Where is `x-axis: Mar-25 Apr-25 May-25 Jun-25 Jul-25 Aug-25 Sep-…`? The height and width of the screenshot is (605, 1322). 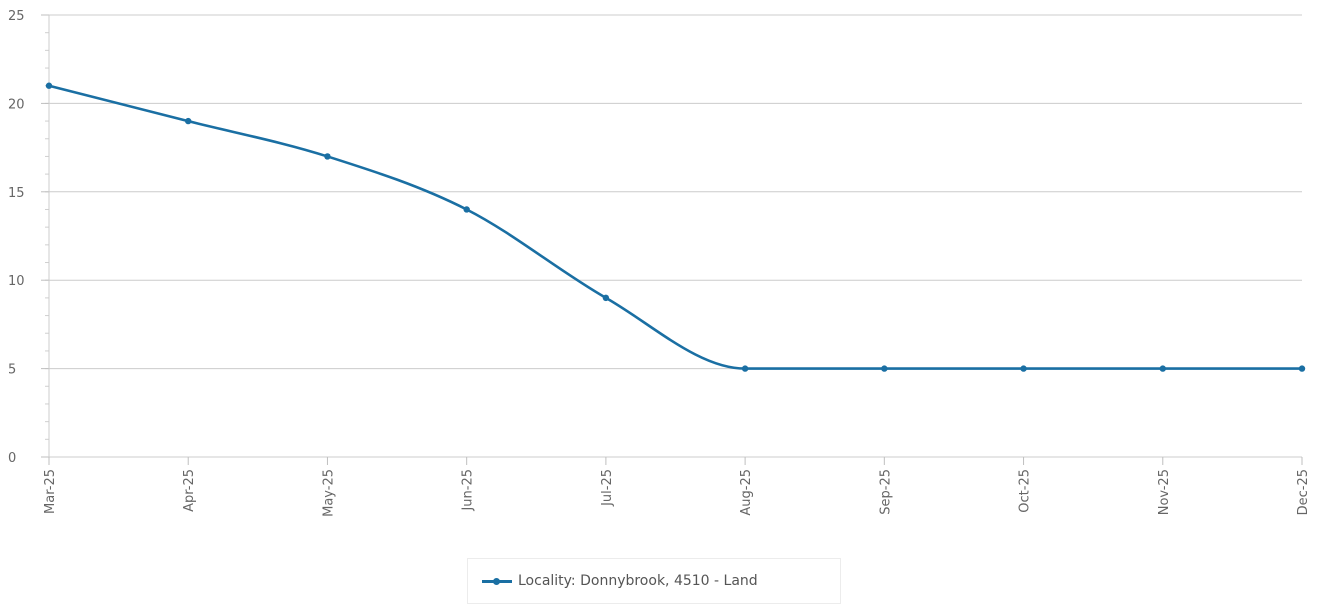 x-axis: Mar-25 Apr-25 May-25 Jun-25 Jul-25 Aug-25 Sep-… is located at coordinates (677, 486).